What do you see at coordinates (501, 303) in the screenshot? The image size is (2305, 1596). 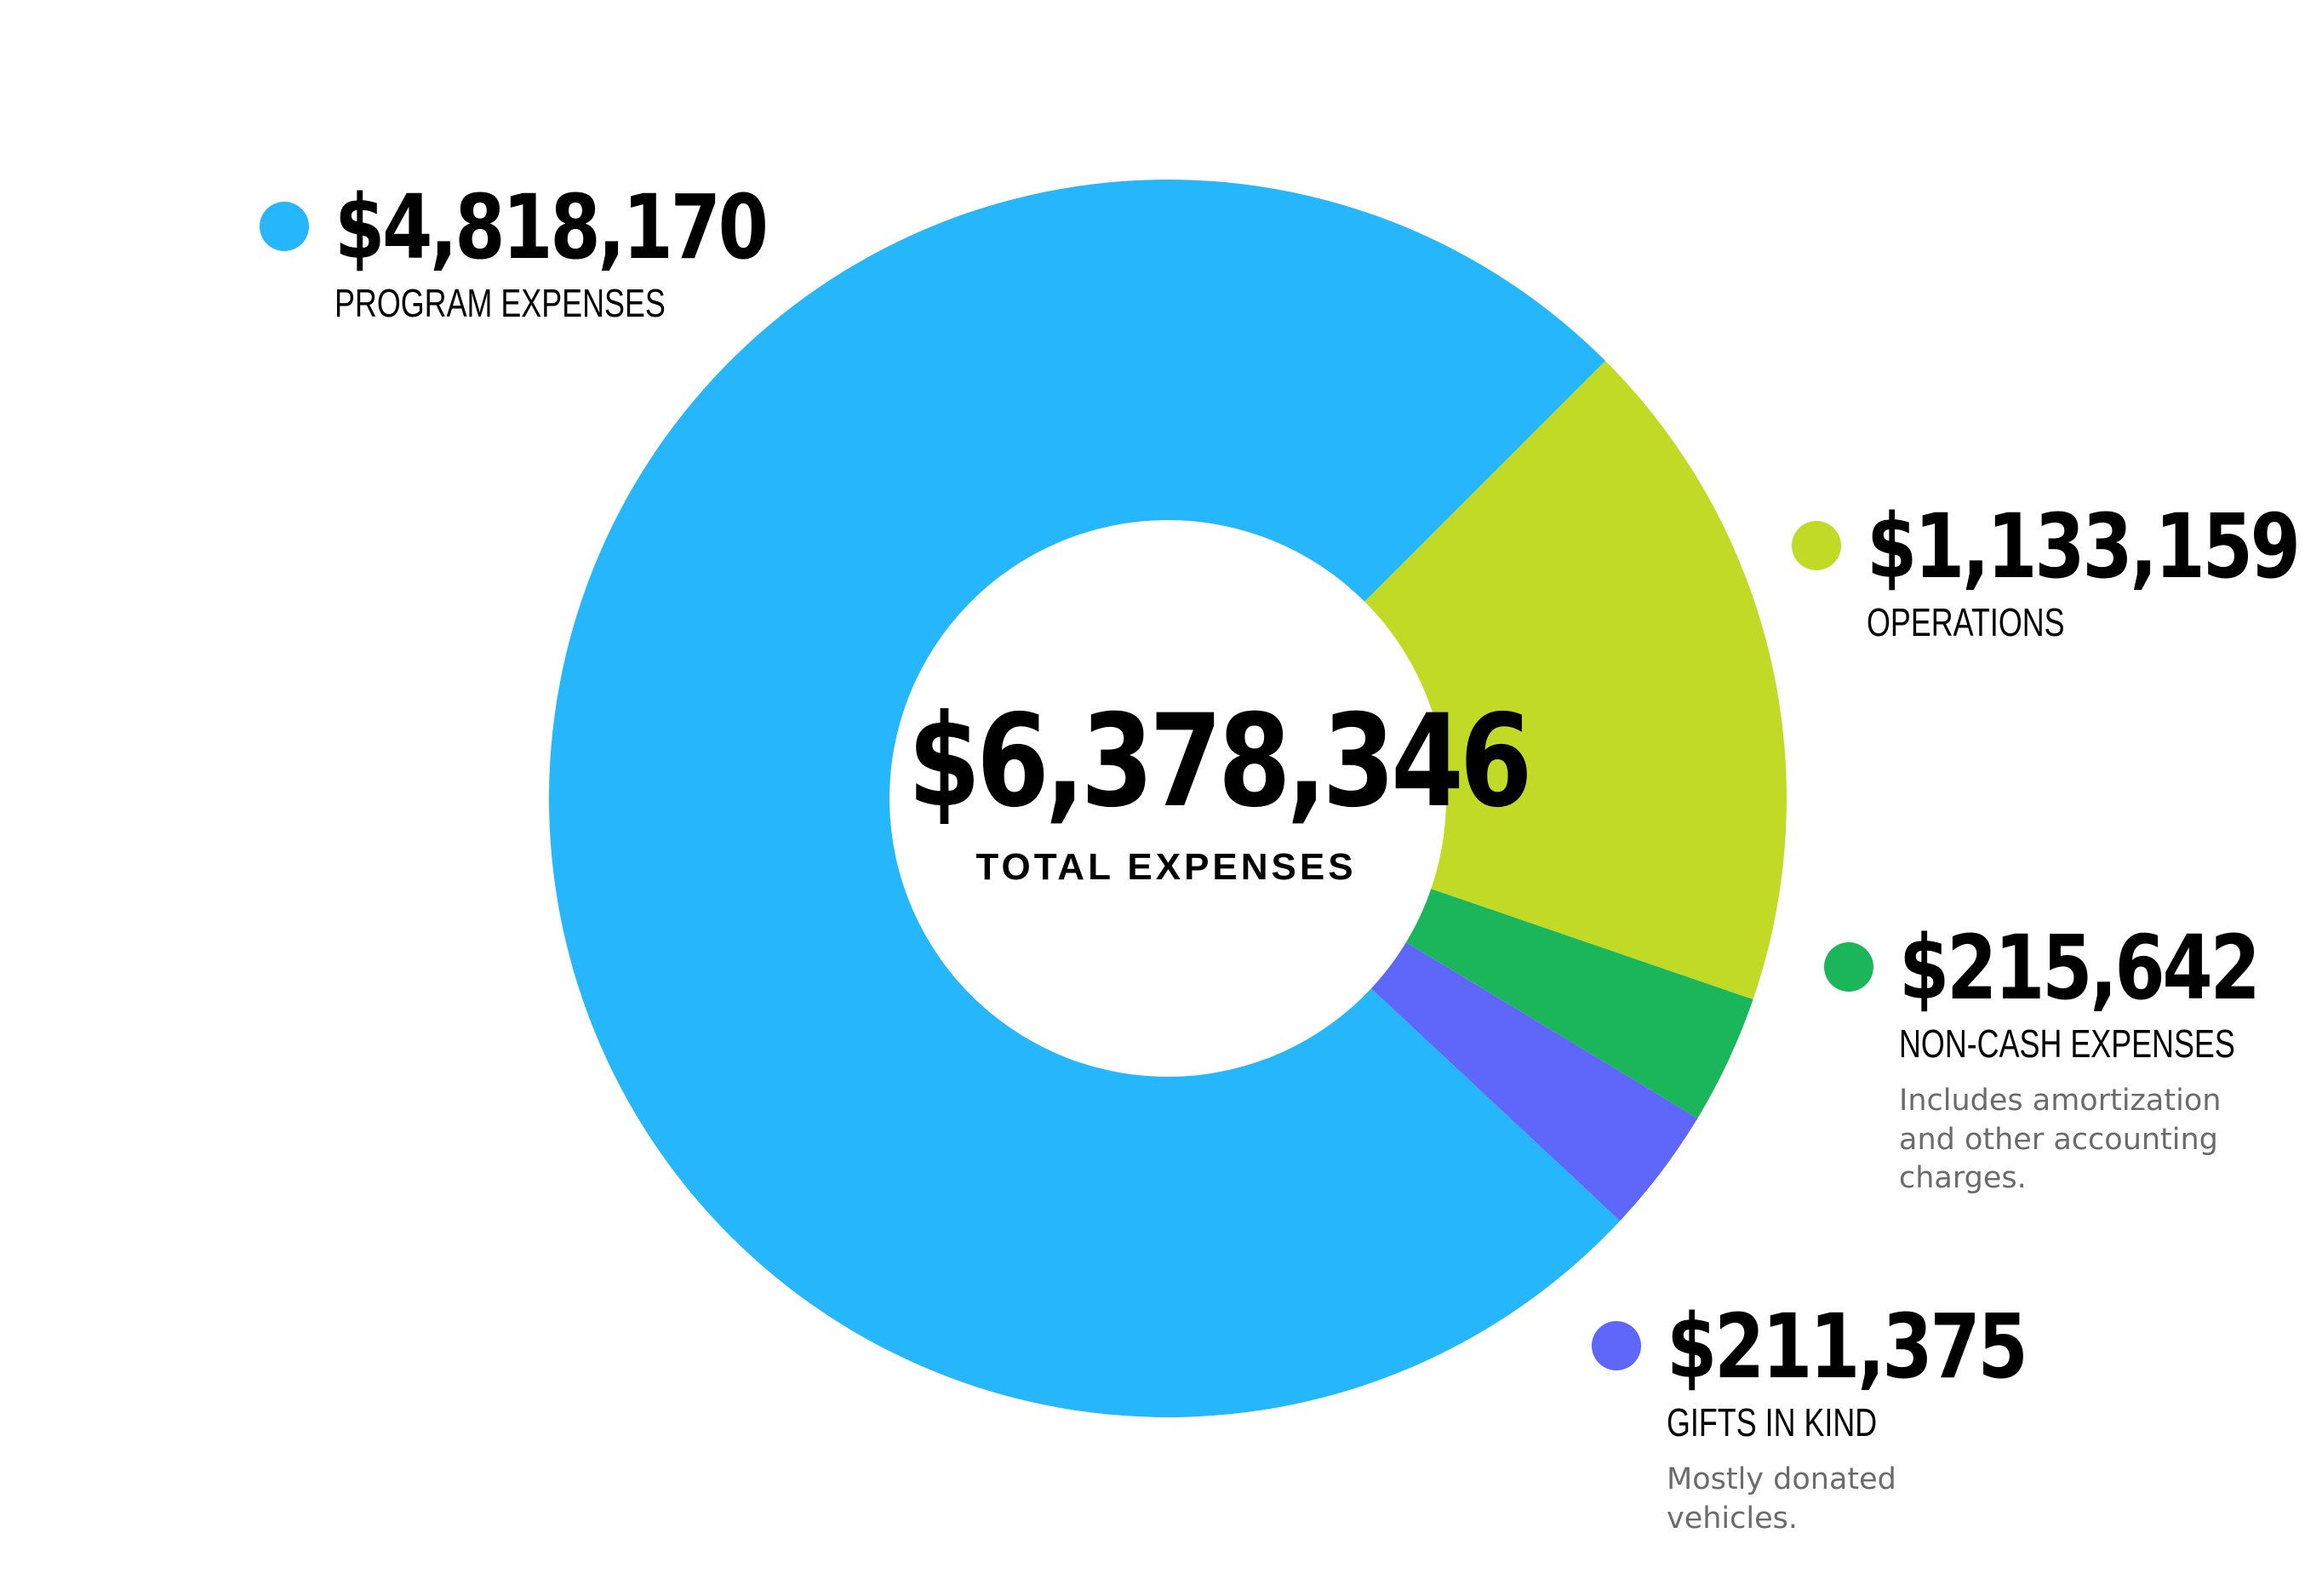 I see `program-label: PROGRAM EXPENSES` at bounding box center [501, 303].